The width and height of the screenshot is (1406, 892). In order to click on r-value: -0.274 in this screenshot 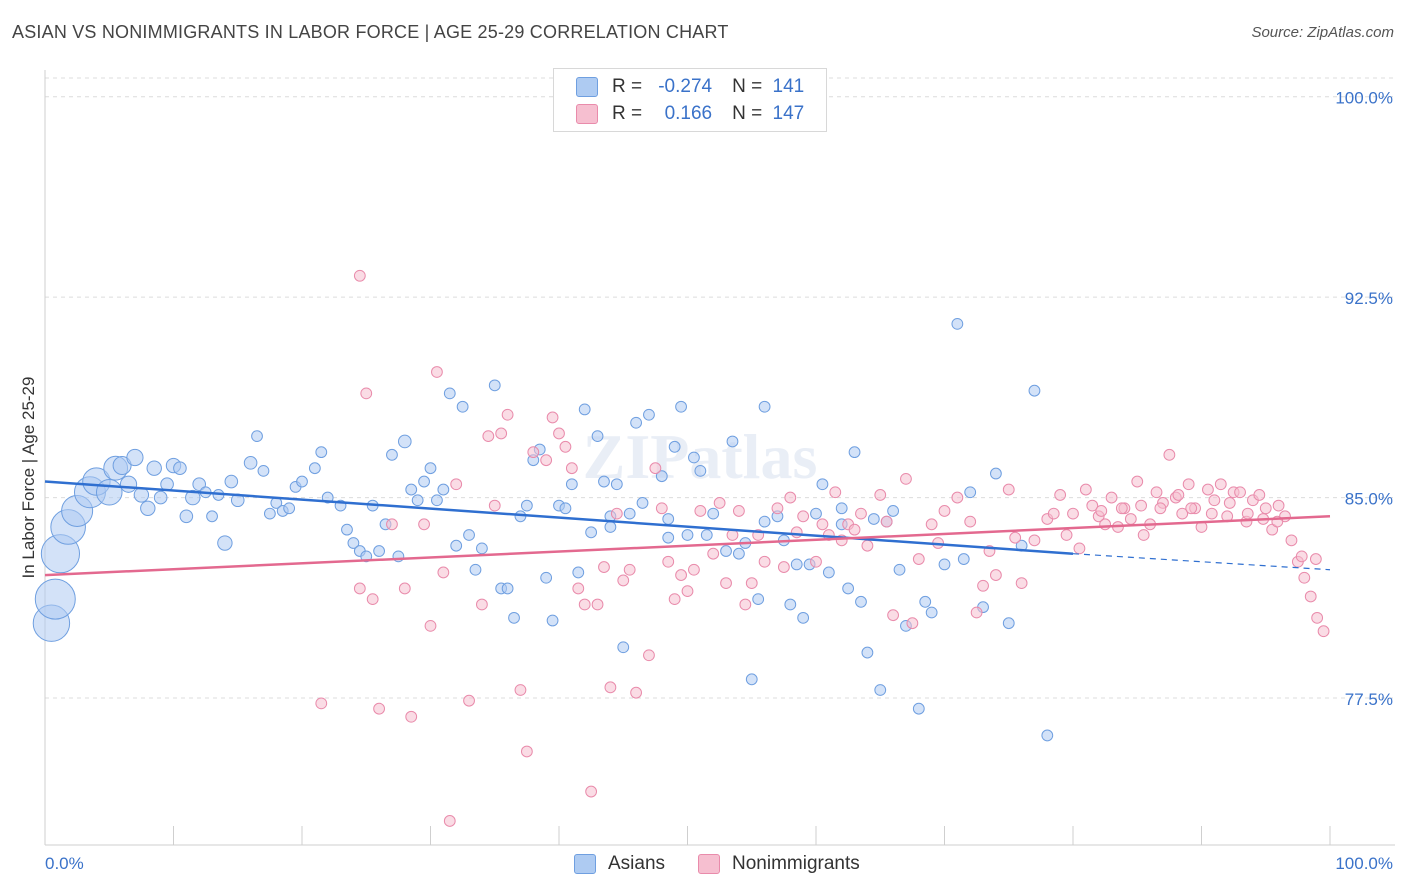, I will do `click(685, 86)`.